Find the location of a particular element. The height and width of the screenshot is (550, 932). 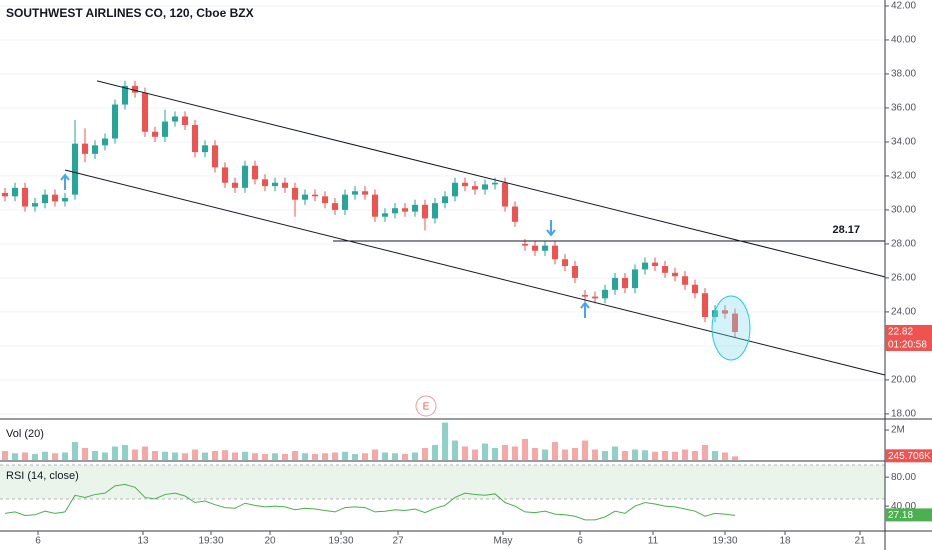

countdown-tag is located at coordinates (908, 344).